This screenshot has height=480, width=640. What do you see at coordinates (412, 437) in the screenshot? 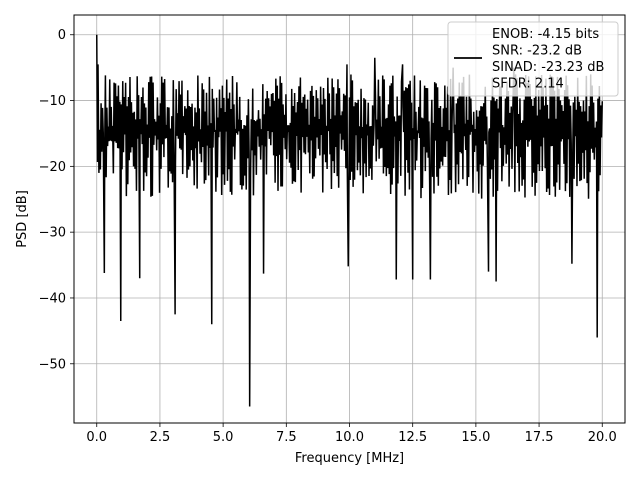
I see `x-tick-label: 12.5` at bounding box center [412, 437].